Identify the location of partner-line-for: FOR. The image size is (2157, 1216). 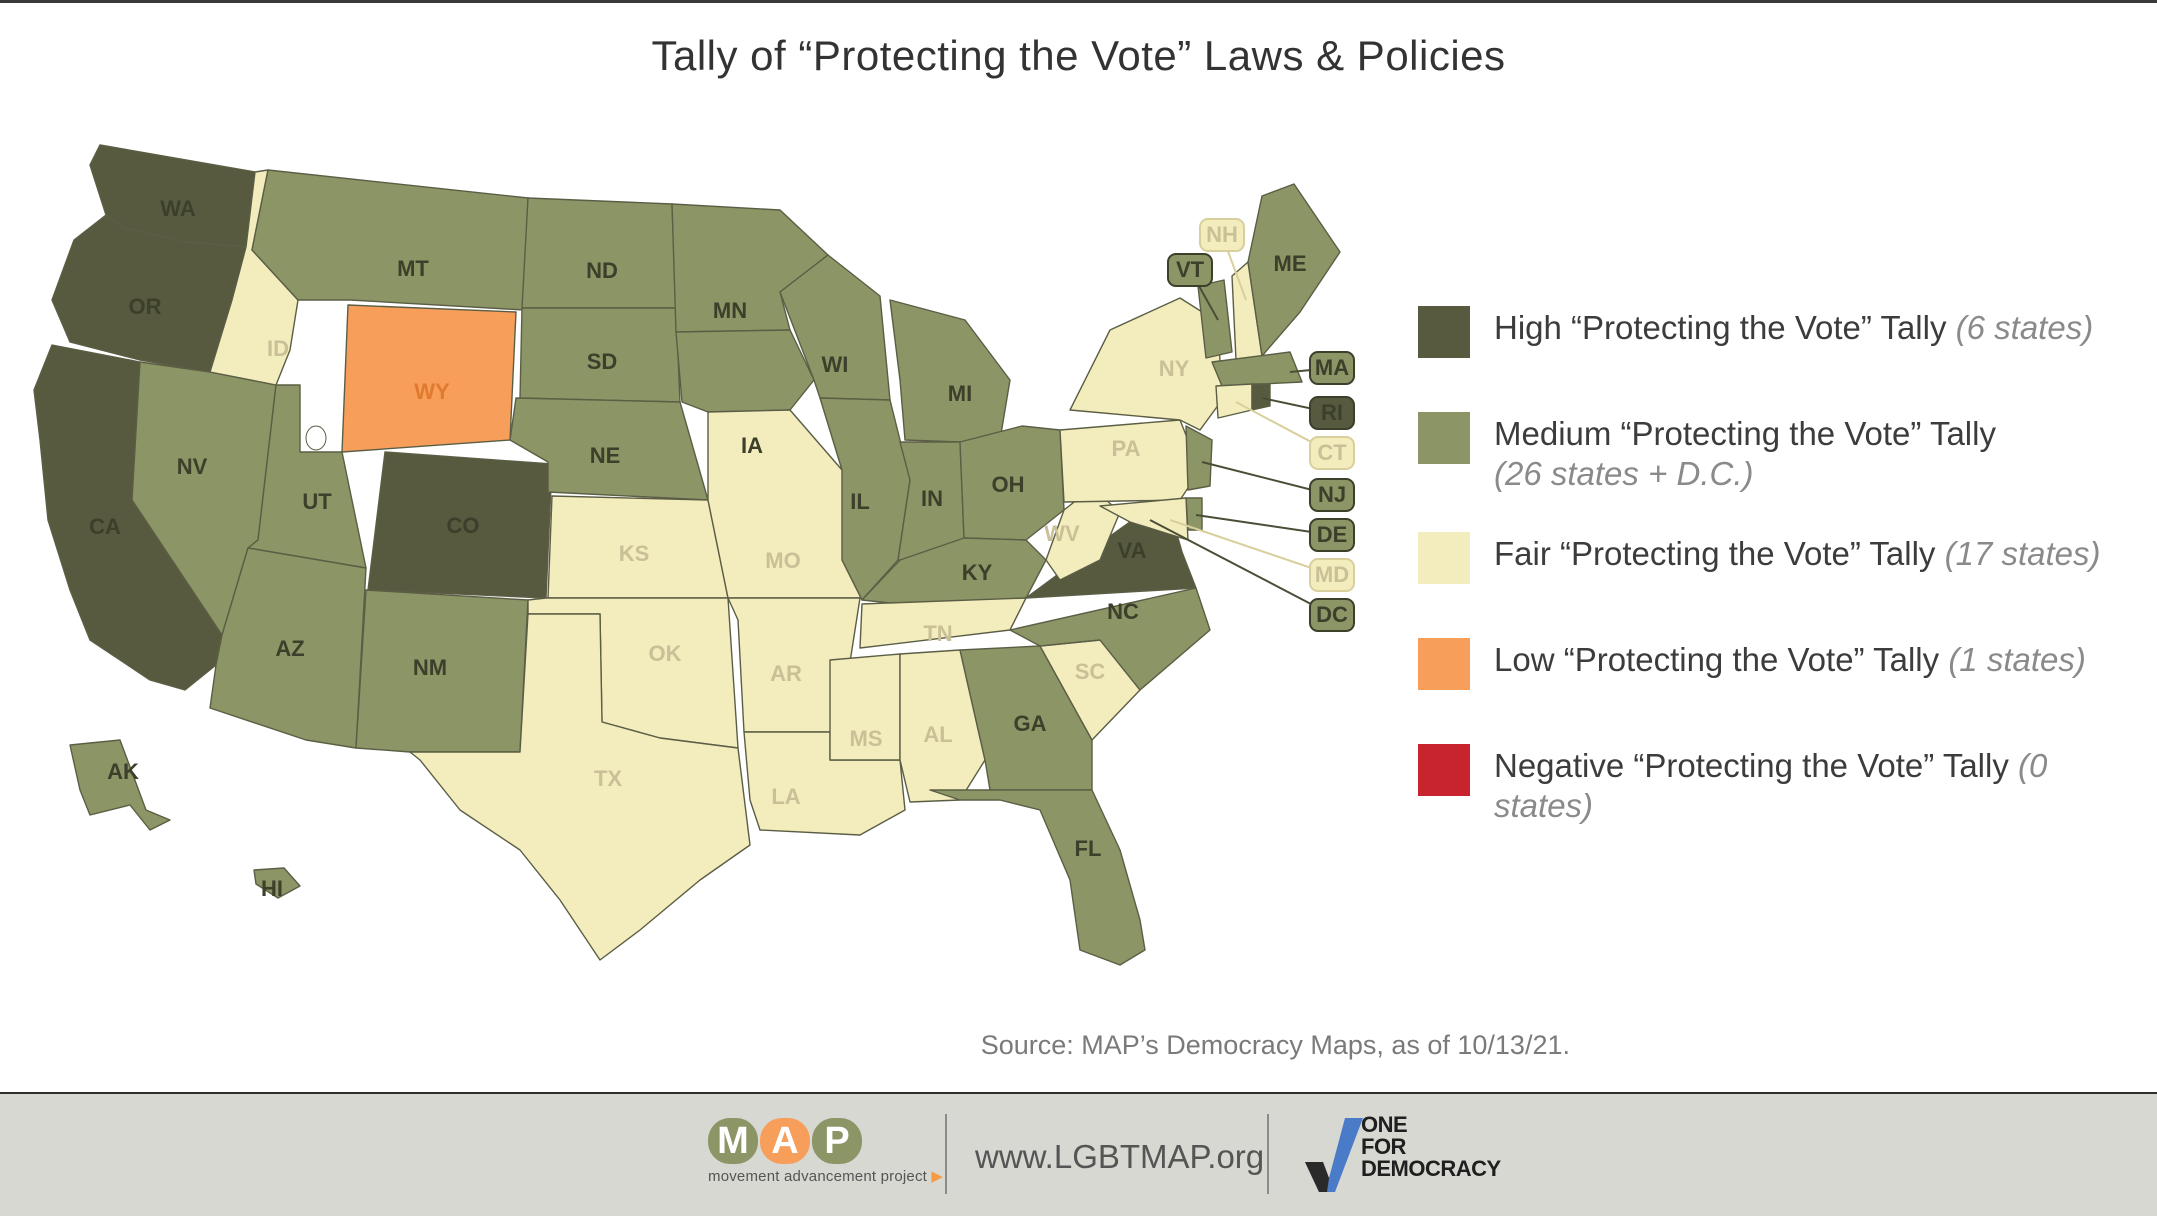
(1383, 1146).